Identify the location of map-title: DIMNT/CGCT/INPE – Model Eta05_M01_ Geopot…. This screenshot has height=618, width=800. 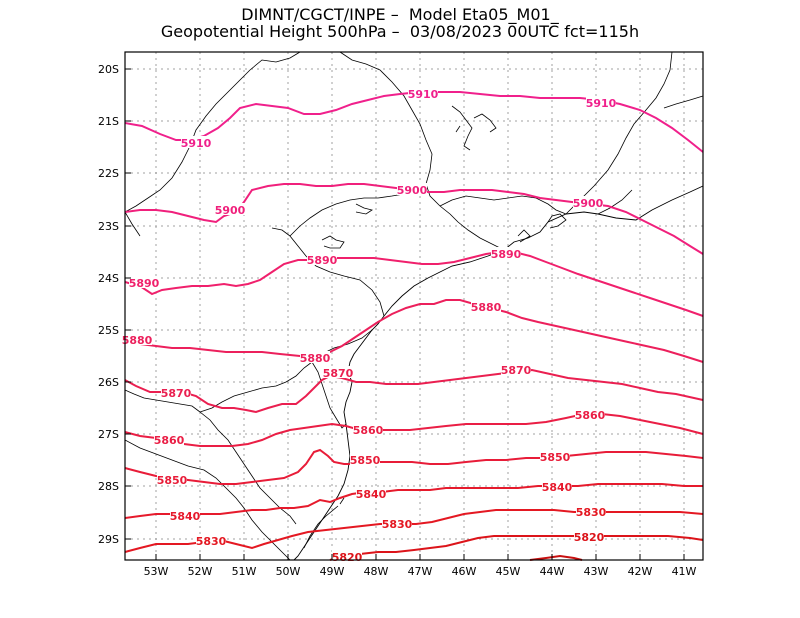
(400, 23).